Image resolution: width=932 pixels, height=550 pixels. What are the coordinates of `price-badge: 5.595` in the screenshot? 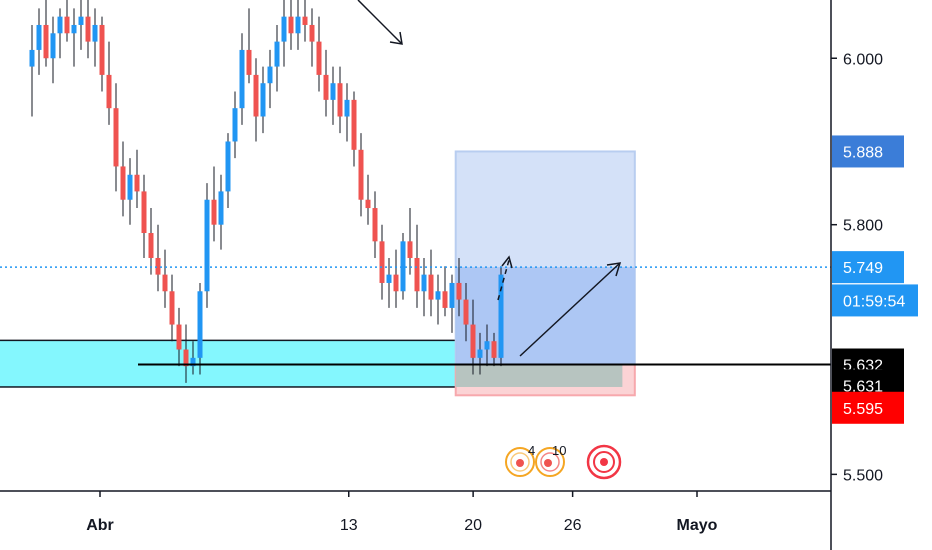 It's located at (868, 407).